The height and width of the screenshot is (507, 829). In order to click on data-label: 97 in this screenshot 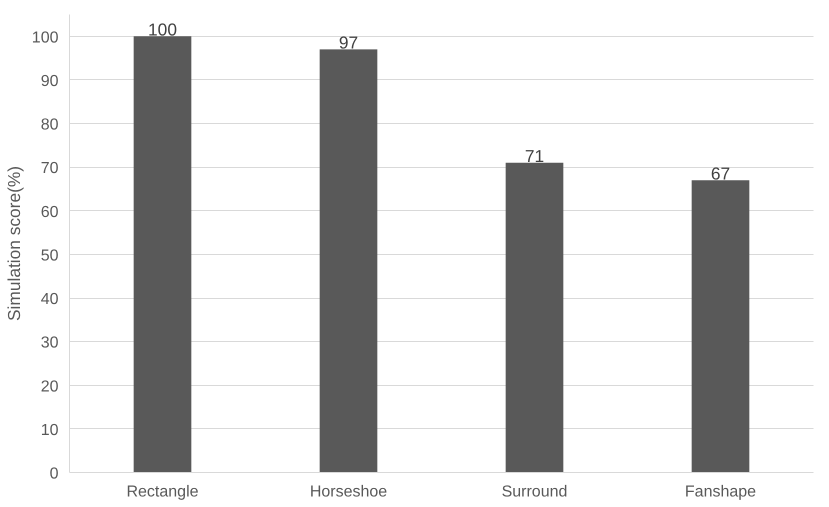, I will do `click(348, 42)`.